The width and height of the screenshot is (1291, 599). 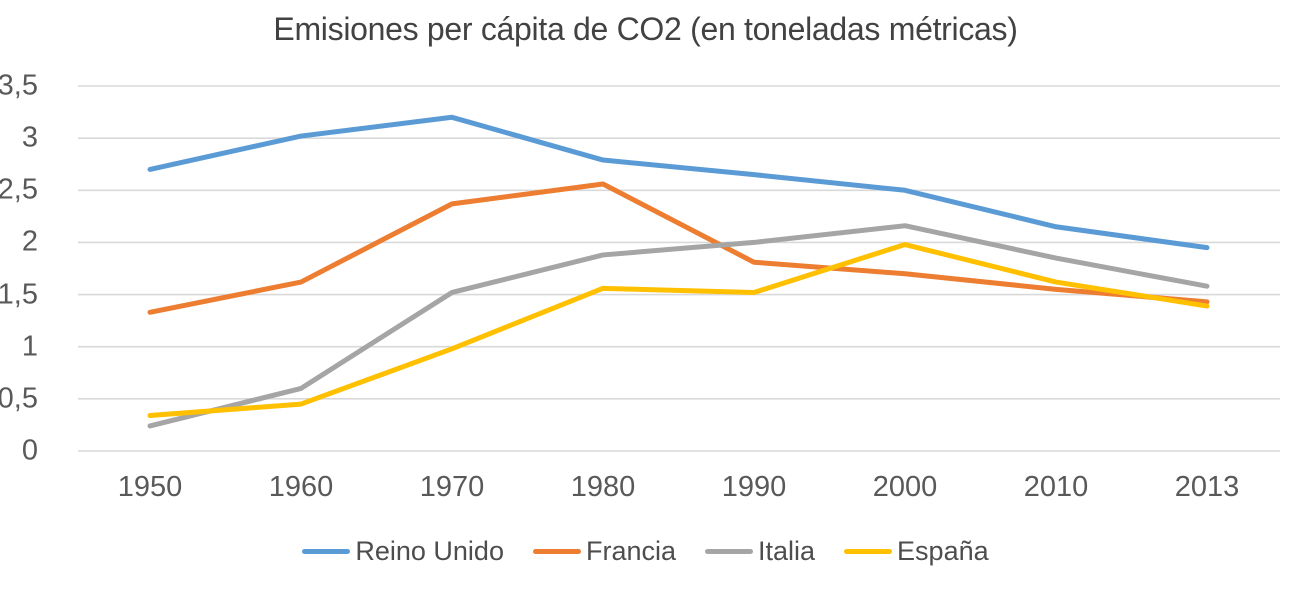 I want to click on y-tick-label: 0, so click(x=29, y=450).